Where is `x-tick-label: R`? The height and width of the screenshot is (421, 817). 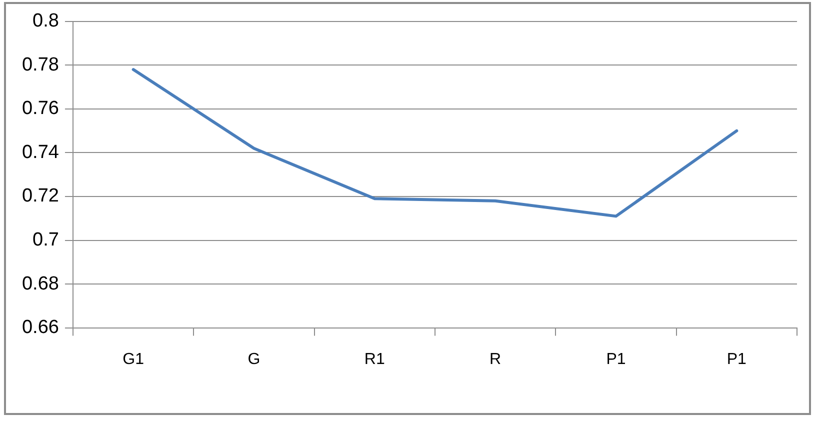 x-tick-label: R is located at coordinates (496, 359).